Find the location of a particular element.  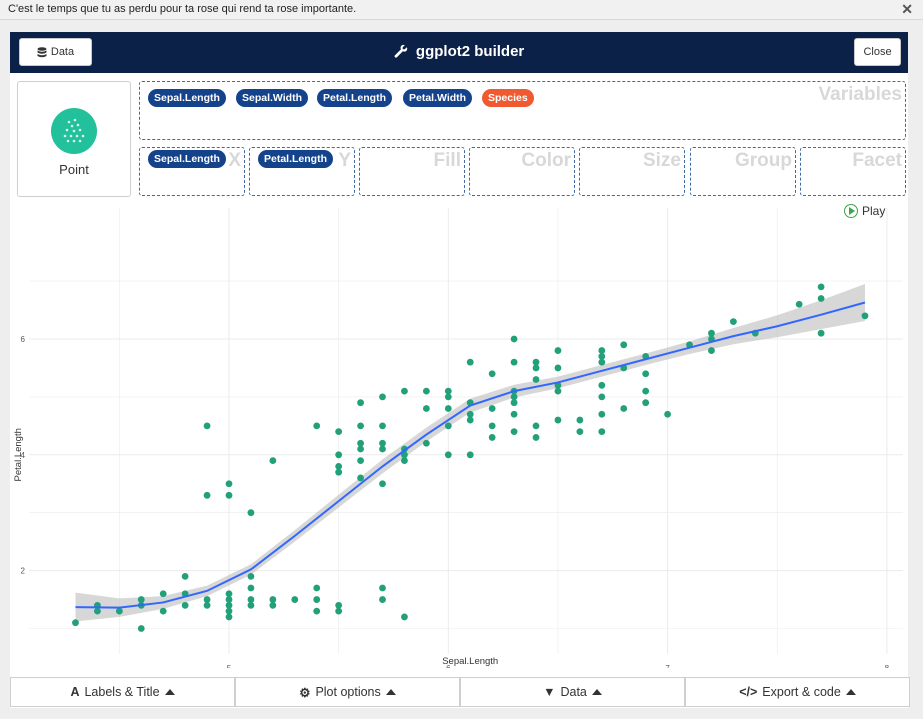

mapped-pill-y: Petal.Length is located at coordinates (296, 159).